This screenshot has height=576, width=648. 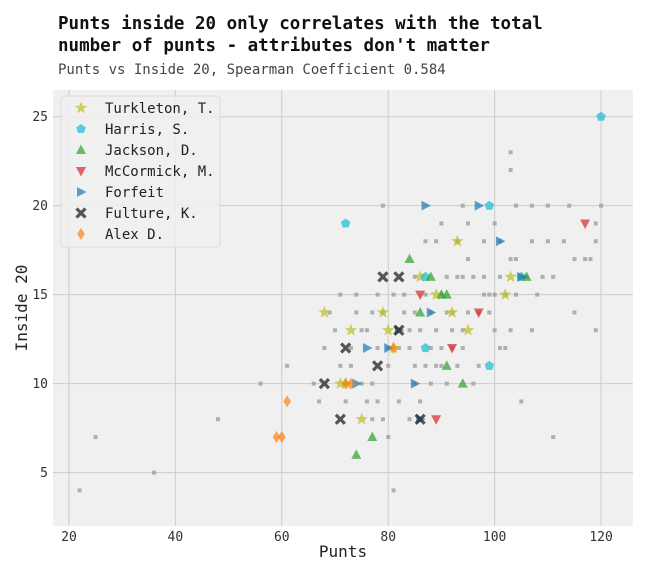 What do you see at coordinates (40, 295) in the screenshot?
I see `y-tick-label: 15` at bounding box center [40, 295].